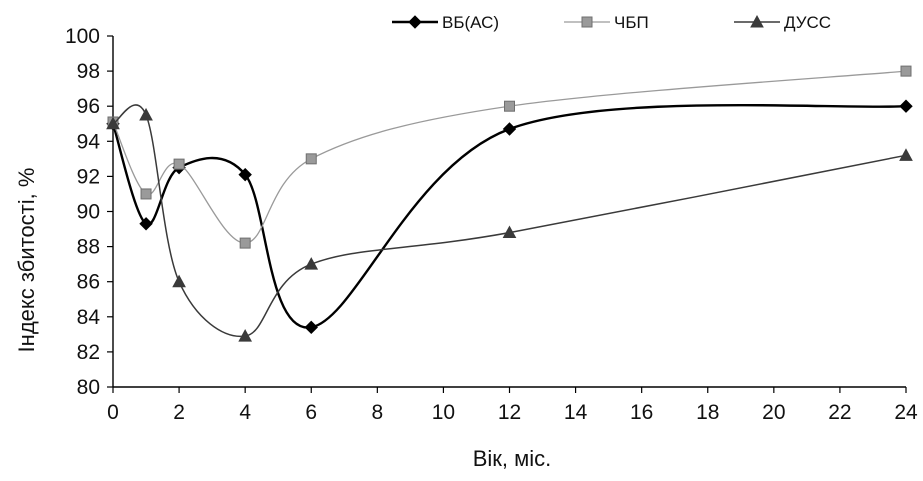 The height and width of the screenshot is (481, 923). I want to click on y-tick-label: 82, so click(88, 352).